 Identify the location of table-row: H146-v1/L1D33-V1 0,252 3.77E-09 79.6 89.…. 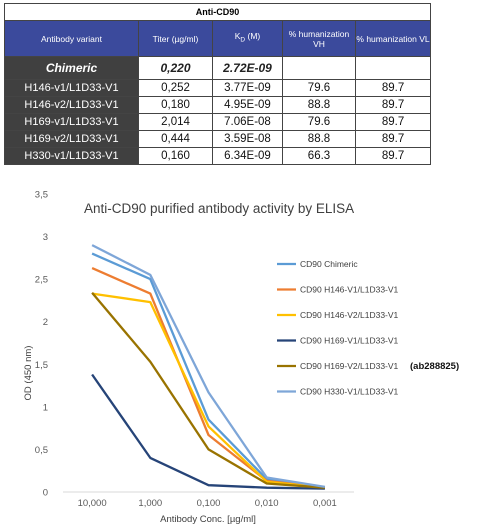
(218, 88).